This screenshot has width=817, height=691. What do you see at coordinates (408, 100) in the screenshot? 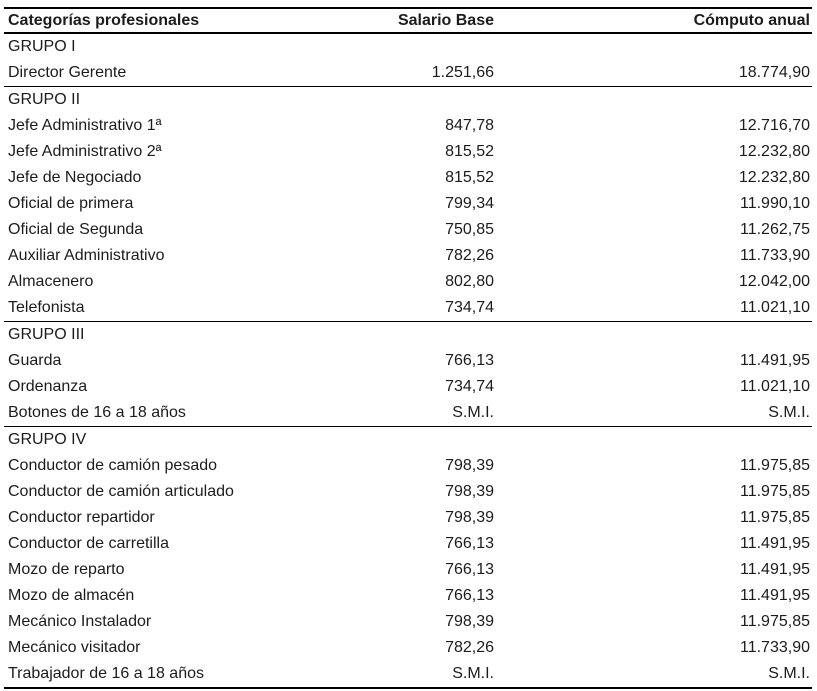
I see `group-row: GRUPO II` at bounding box center [408, 100].